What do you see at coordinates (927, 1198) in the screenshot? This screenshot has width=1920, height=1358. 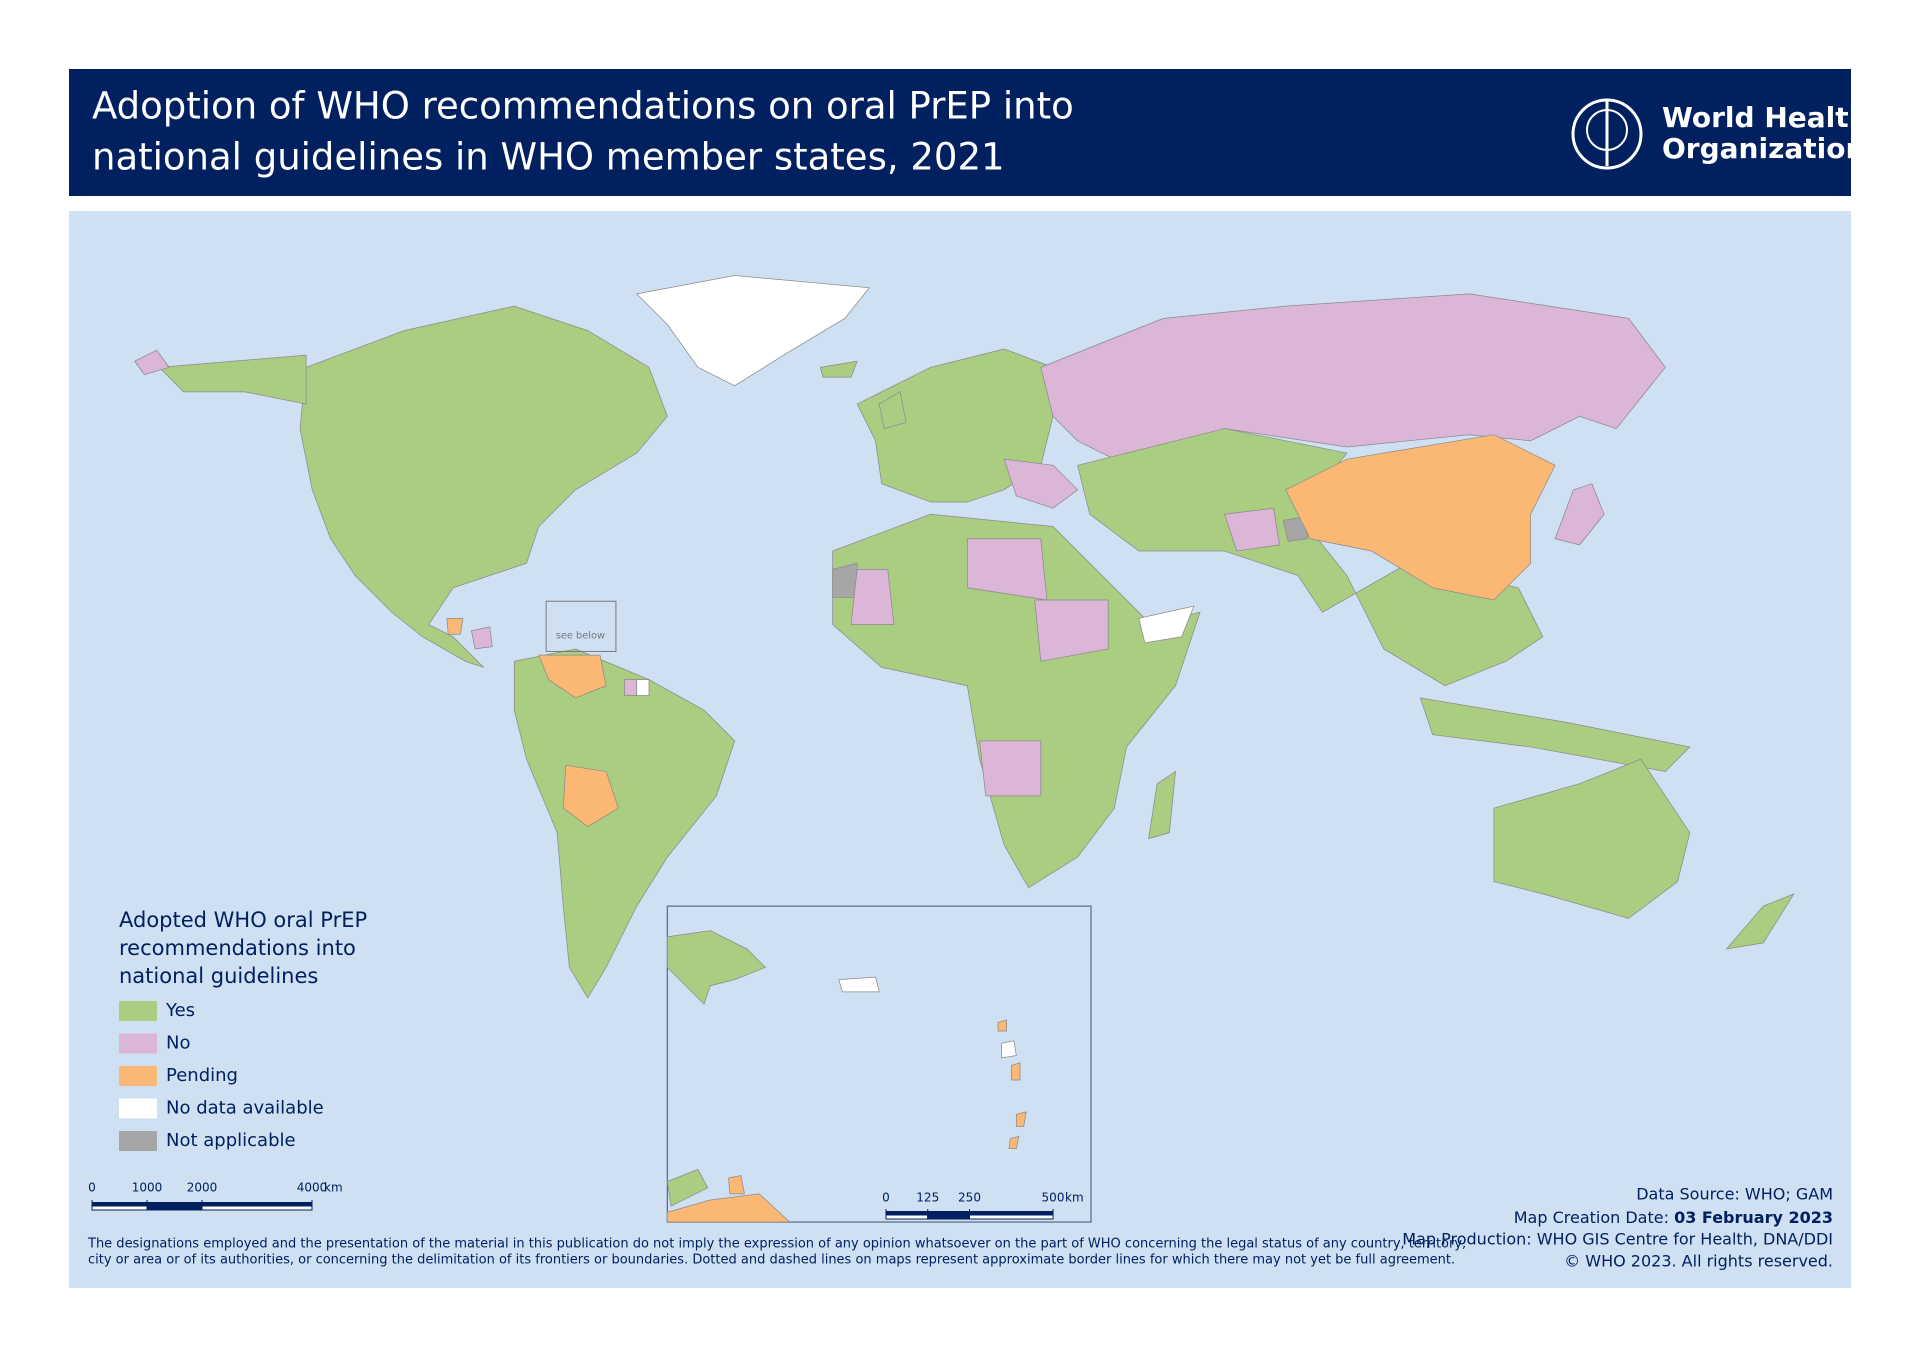 I see `scale-tick-label: 125` at bounding box center [927, 1198].